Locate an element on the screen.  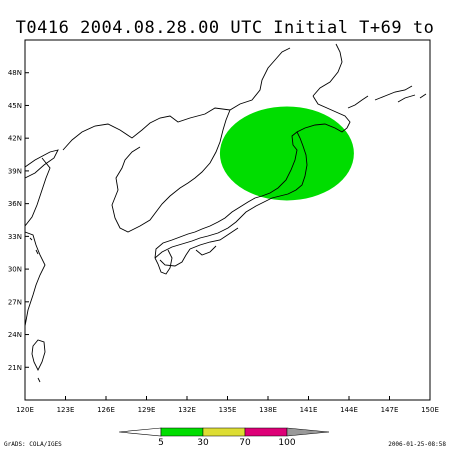
lon-label: 135E is located at coordinates (228, 410).